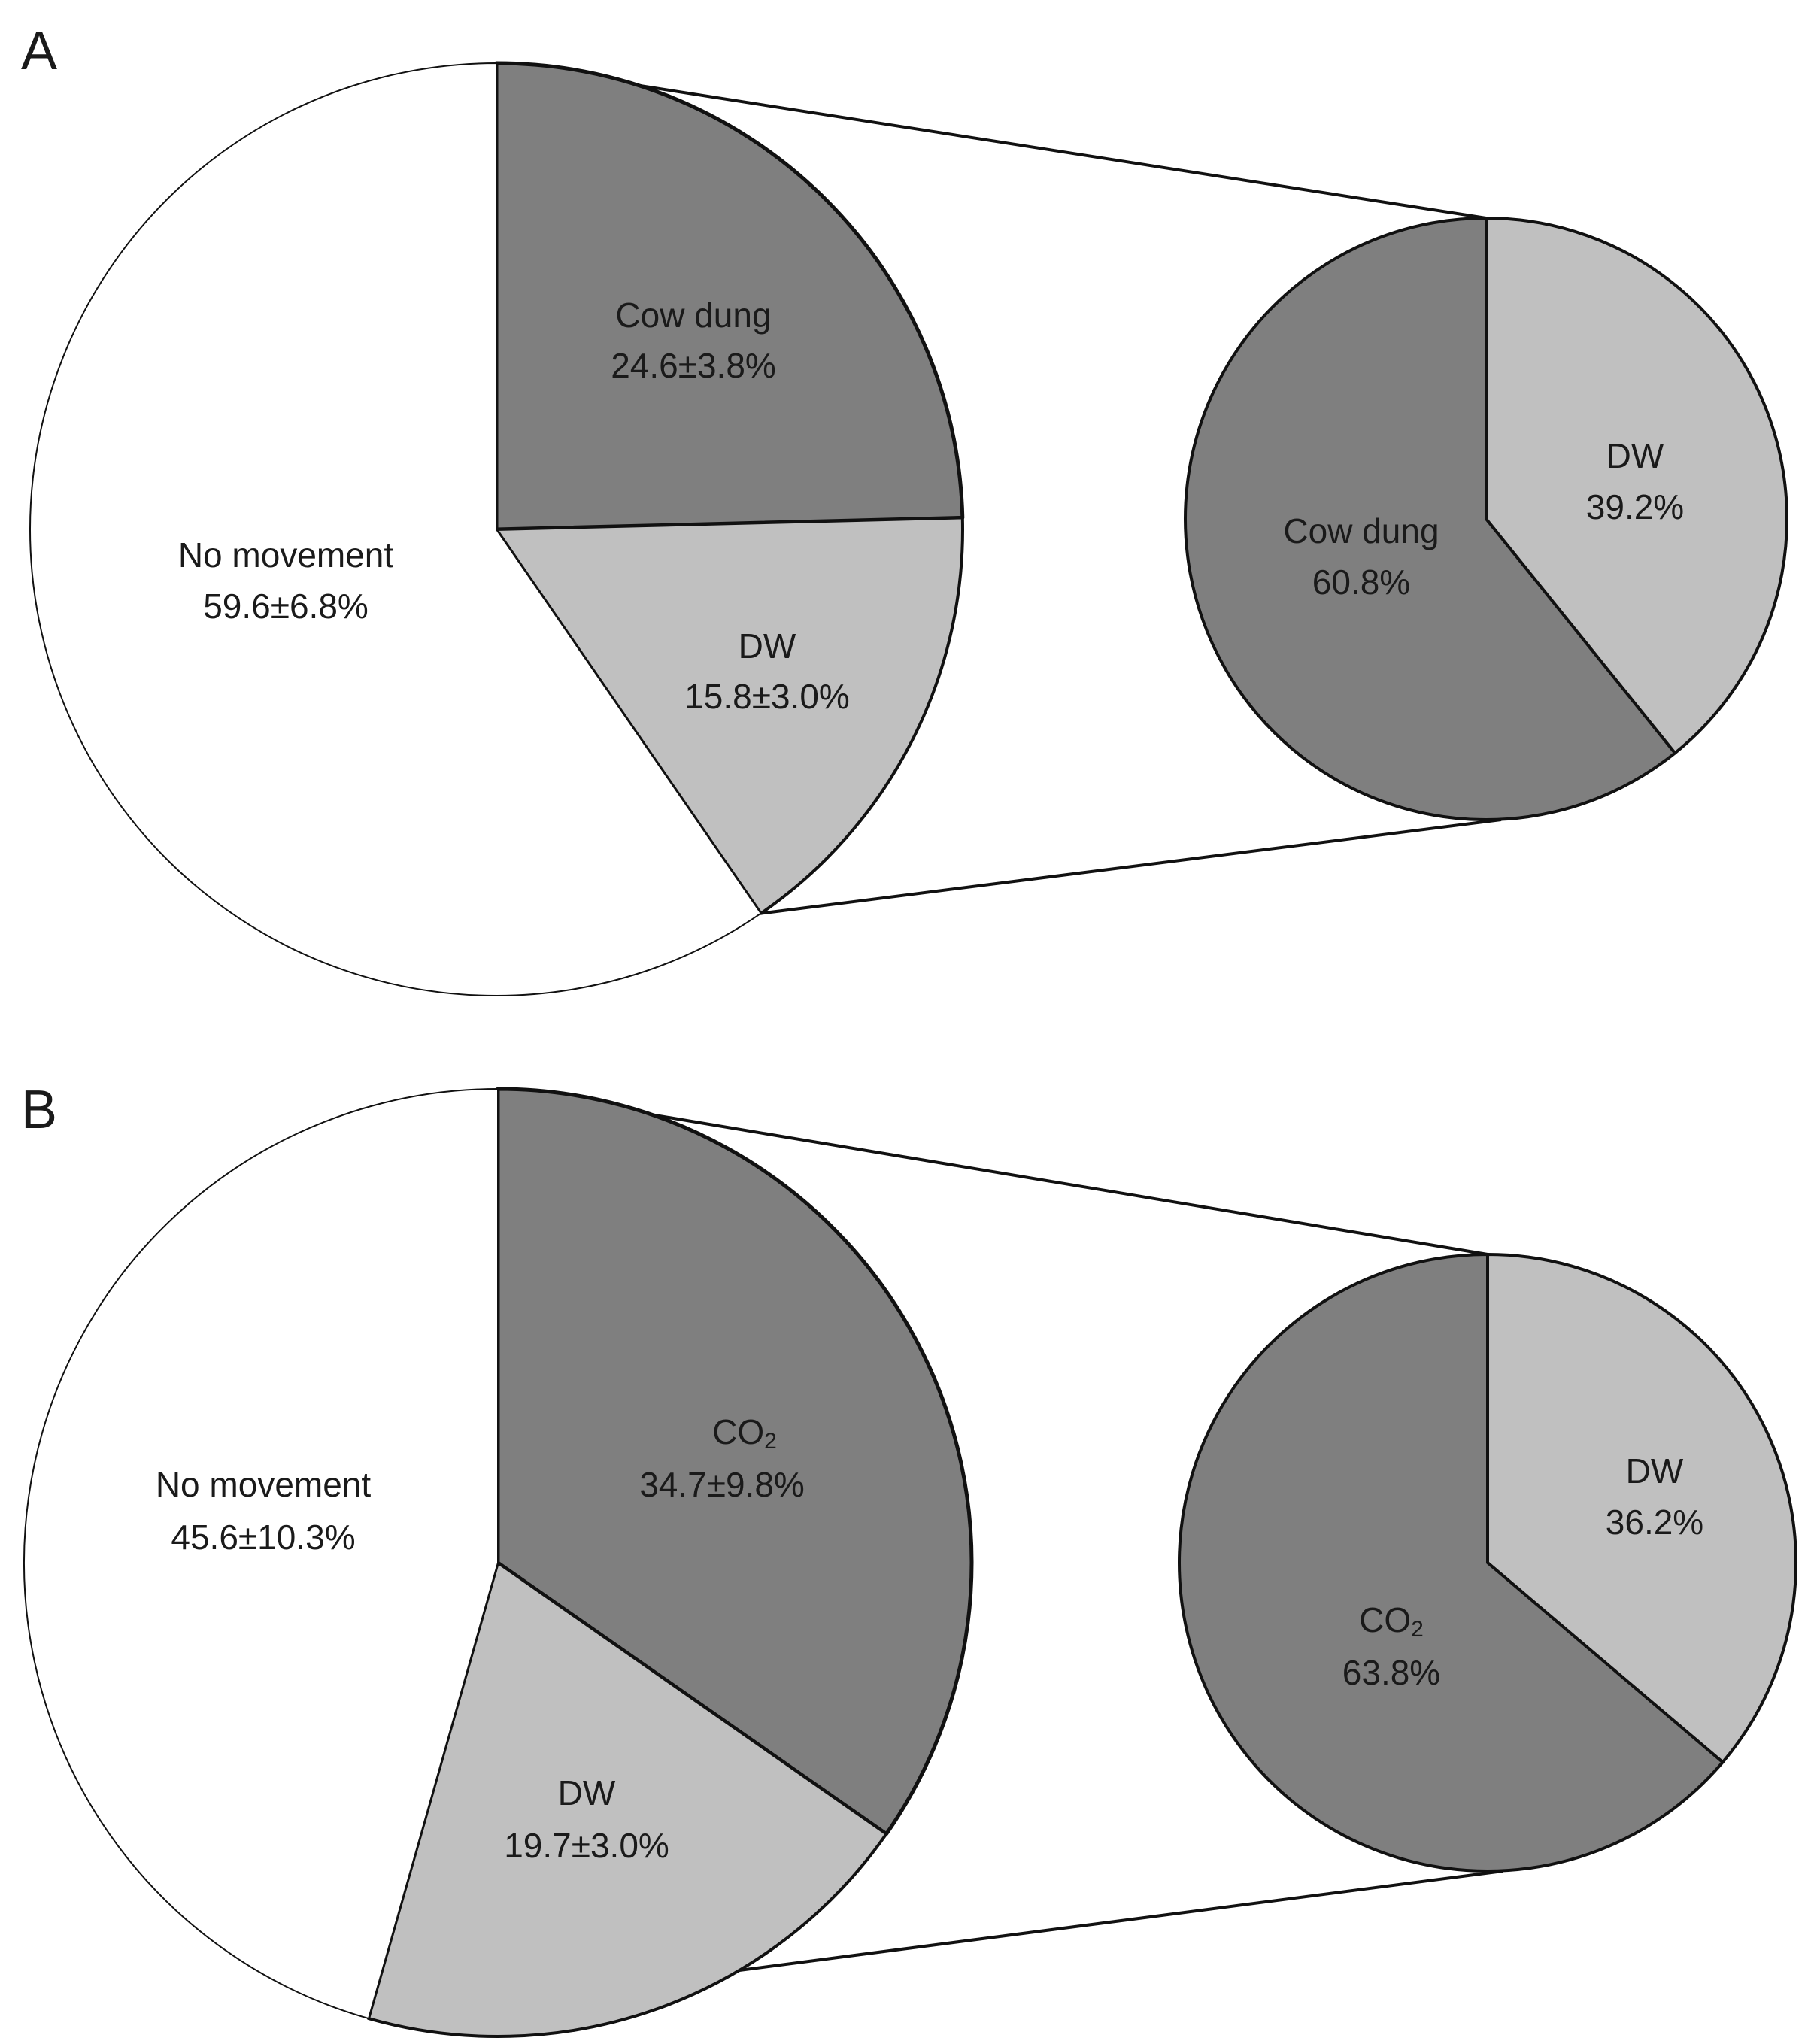 Image resolution: width=1811 pixels, height=2044 pixels. I want to click on panel-b-letter: B, so click(39, 1110).